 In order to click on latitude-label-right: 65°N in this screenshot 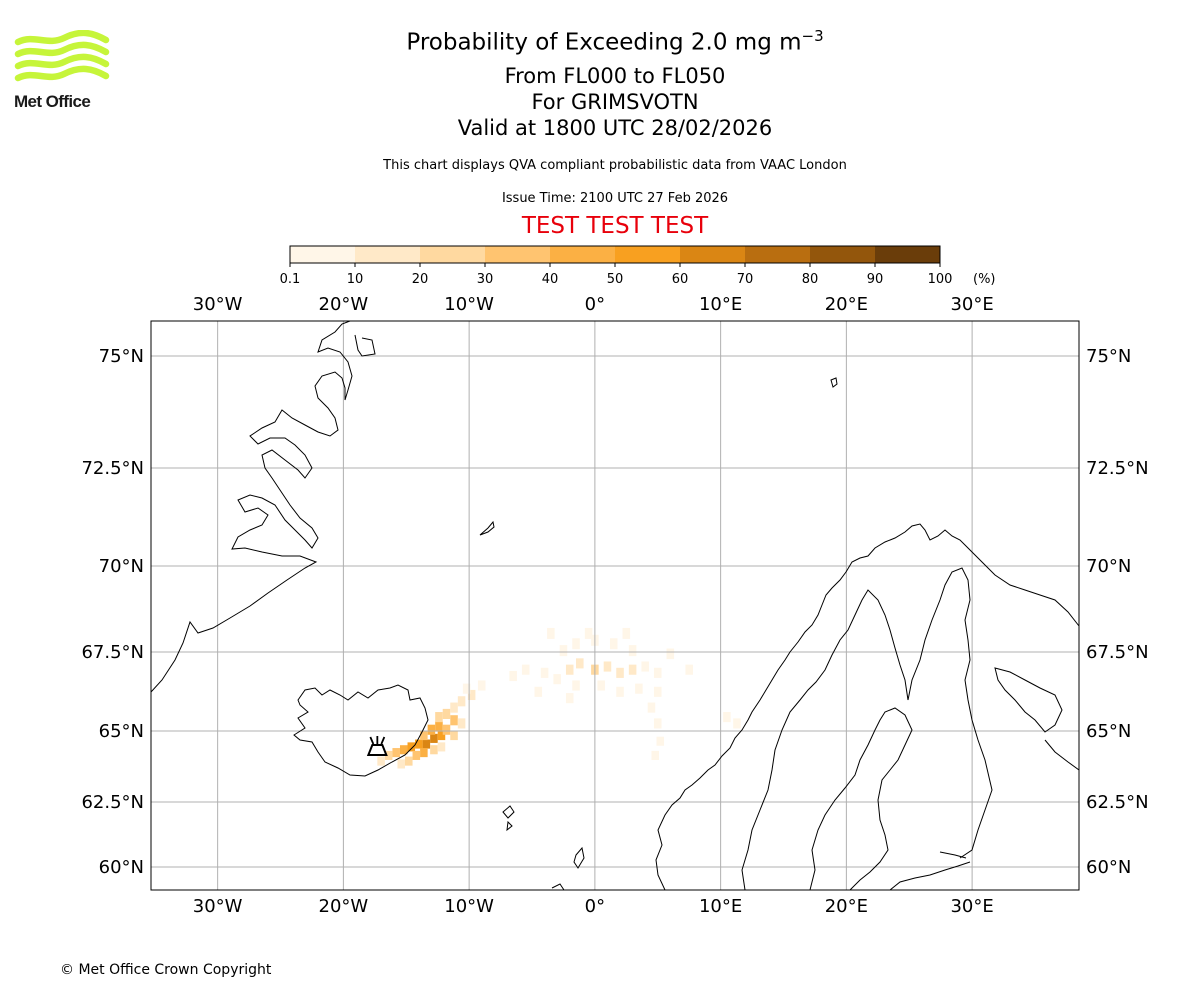, I will do `click(1108, 731)`.